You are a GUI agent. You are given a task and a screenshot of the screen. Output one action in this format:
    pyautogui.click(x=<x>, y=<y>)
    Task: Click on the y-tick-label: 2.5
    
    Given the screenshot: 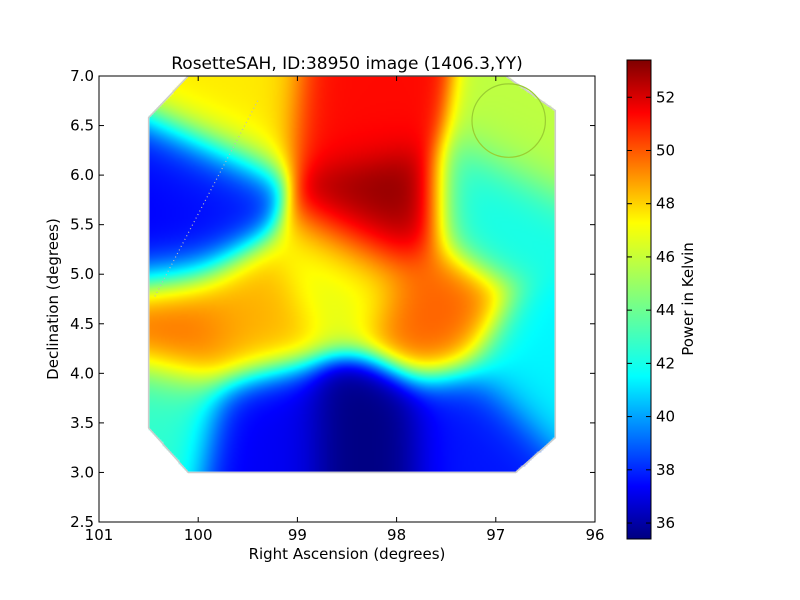 What is the action you would take?
    pyautogui.click(x=82, y=522)
    